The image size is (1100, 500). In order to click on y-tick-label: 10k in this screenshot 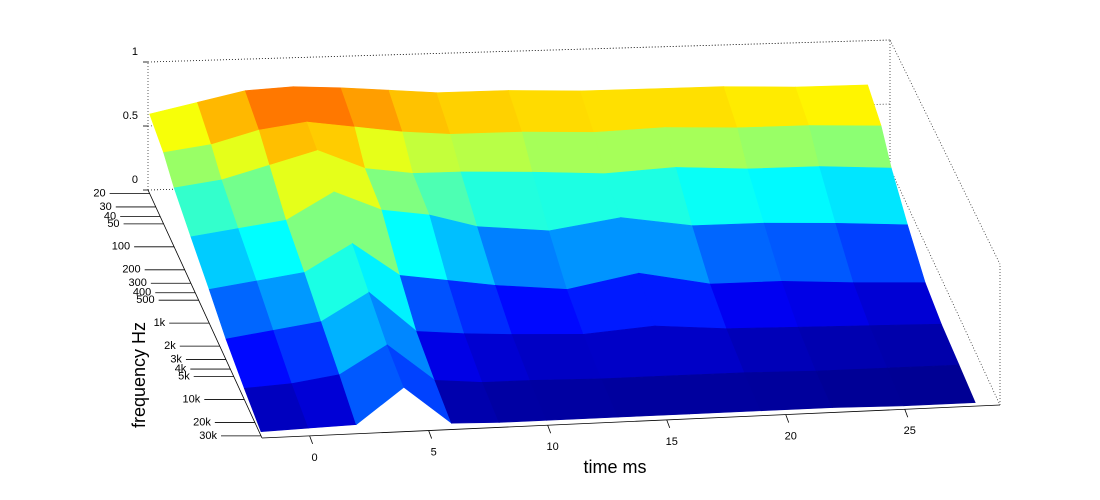, I will do `click(192, 399)`.